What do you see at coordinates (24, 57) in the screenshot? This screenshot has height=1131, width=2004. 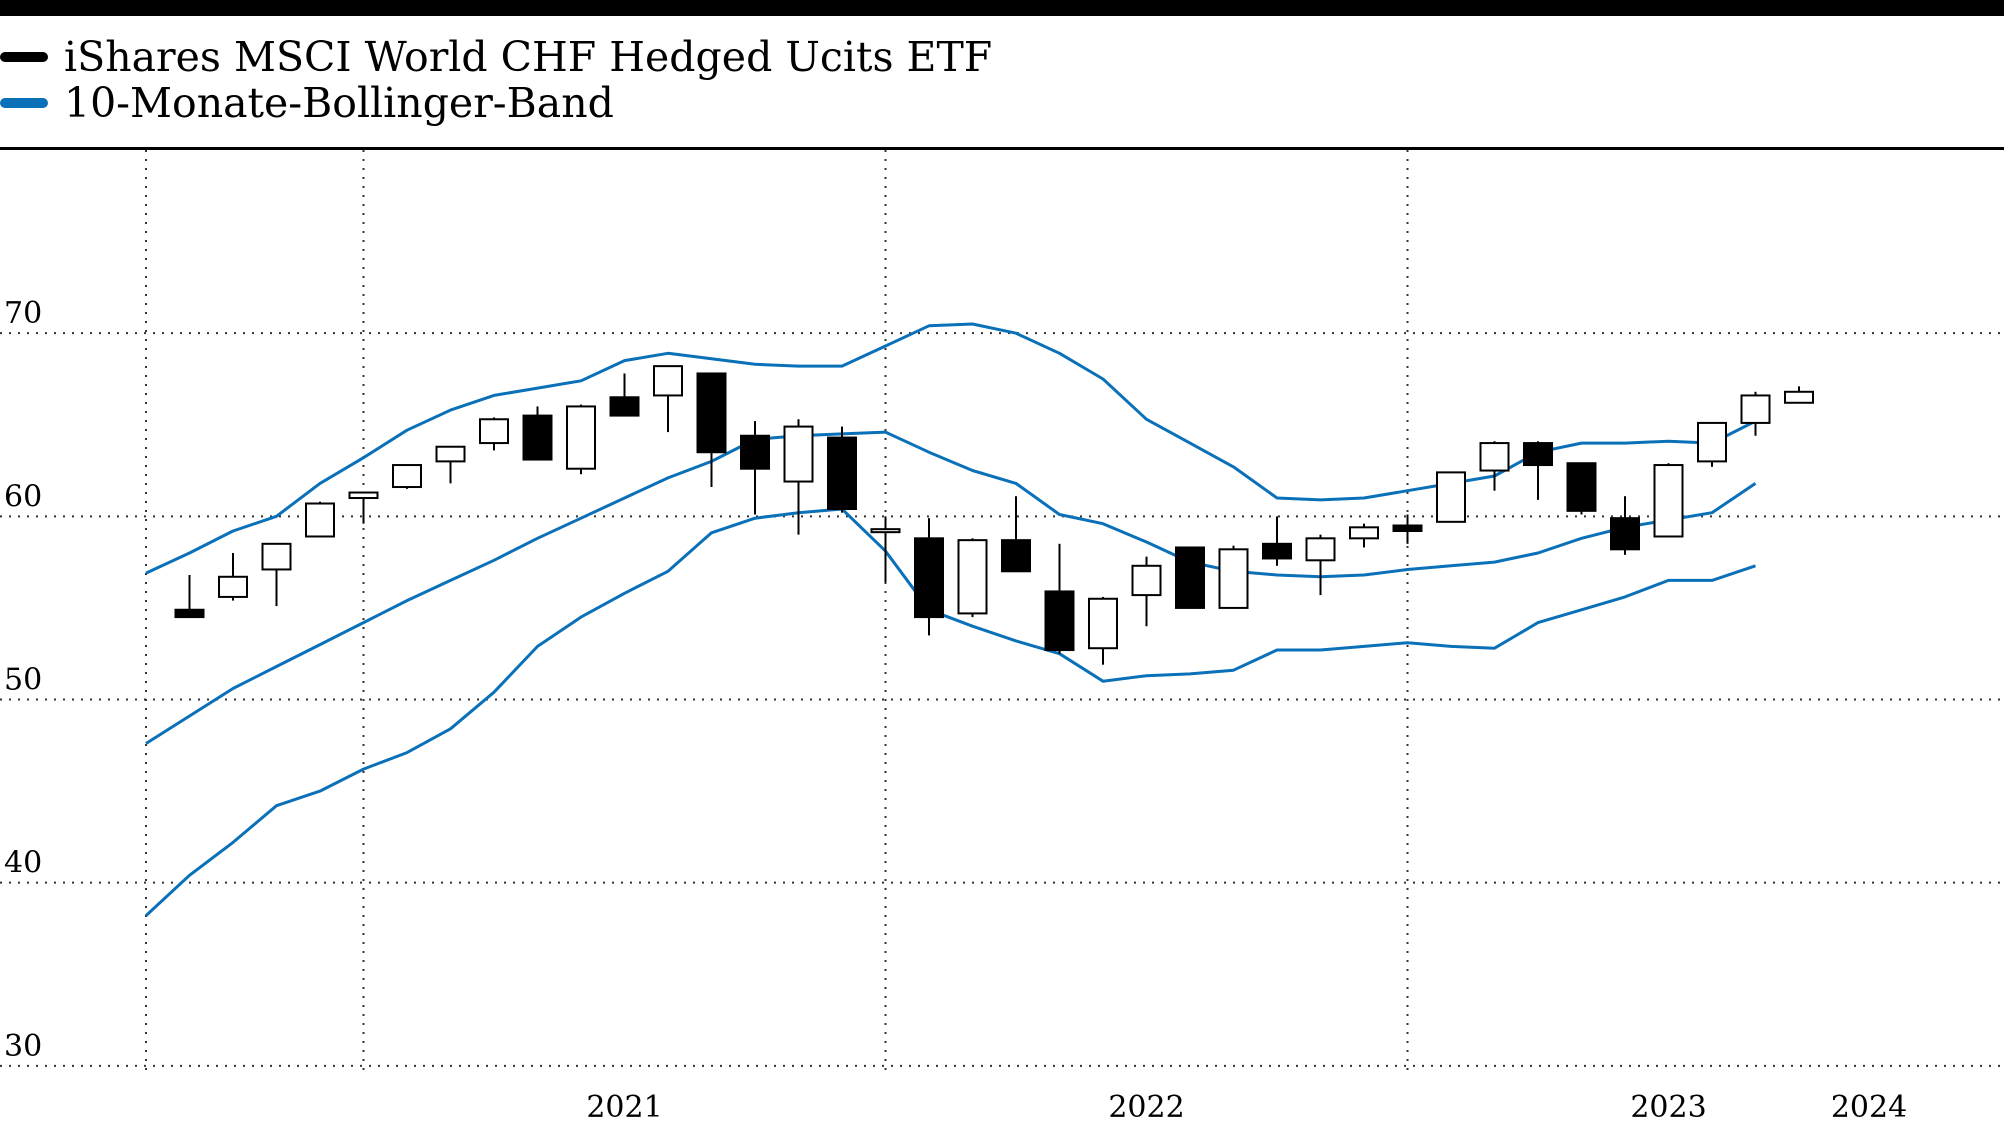 I see `legend-swatch-etf` at bounding box center [24, 57].